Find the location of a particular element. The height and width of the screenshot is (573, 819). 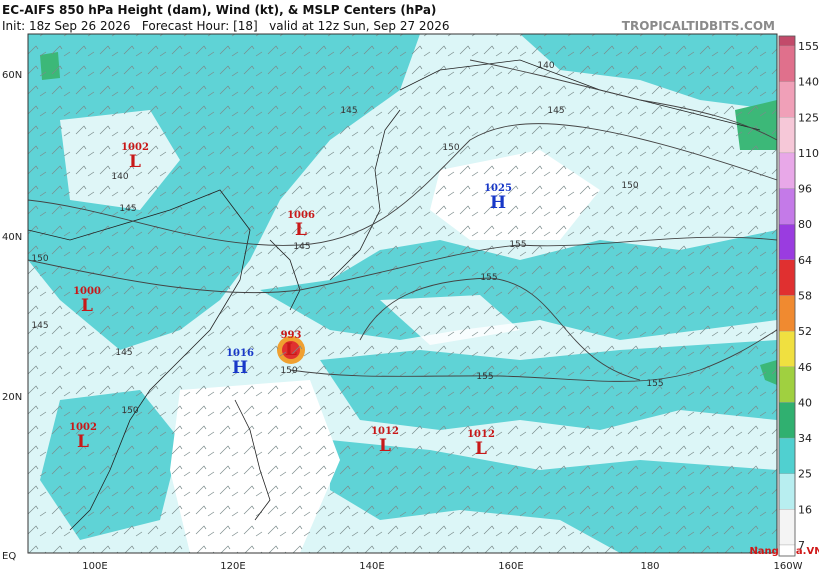

colorbar-label: 155 is located at coordinates (808, 46).